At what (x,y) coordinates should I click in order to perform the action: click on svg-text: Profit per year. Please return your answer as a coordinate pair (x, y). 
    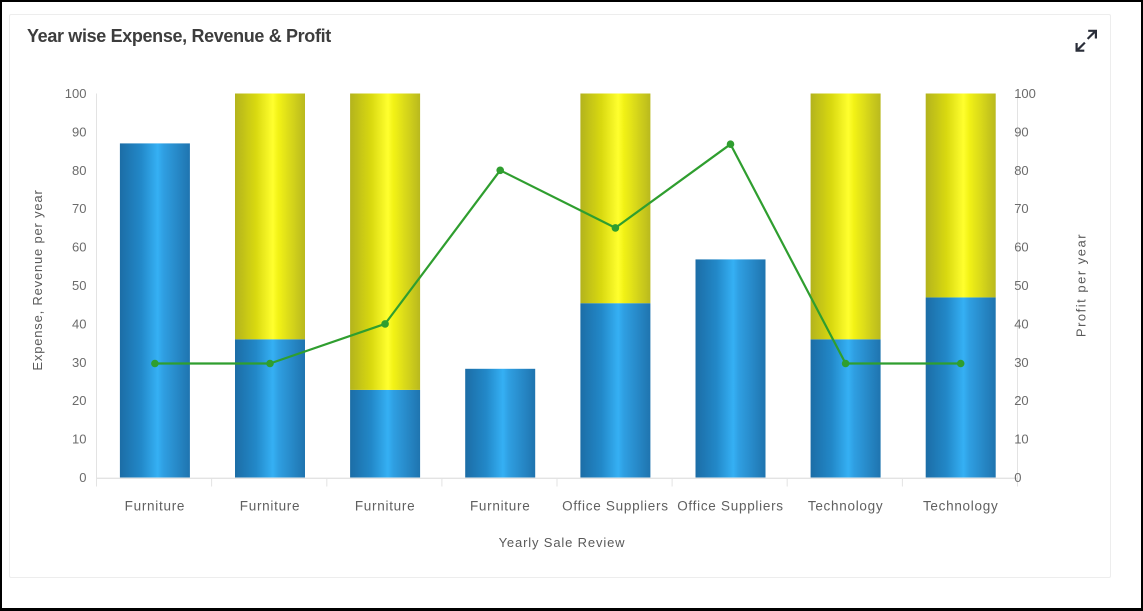
    Looking at the image, I should click on (1081, 285).